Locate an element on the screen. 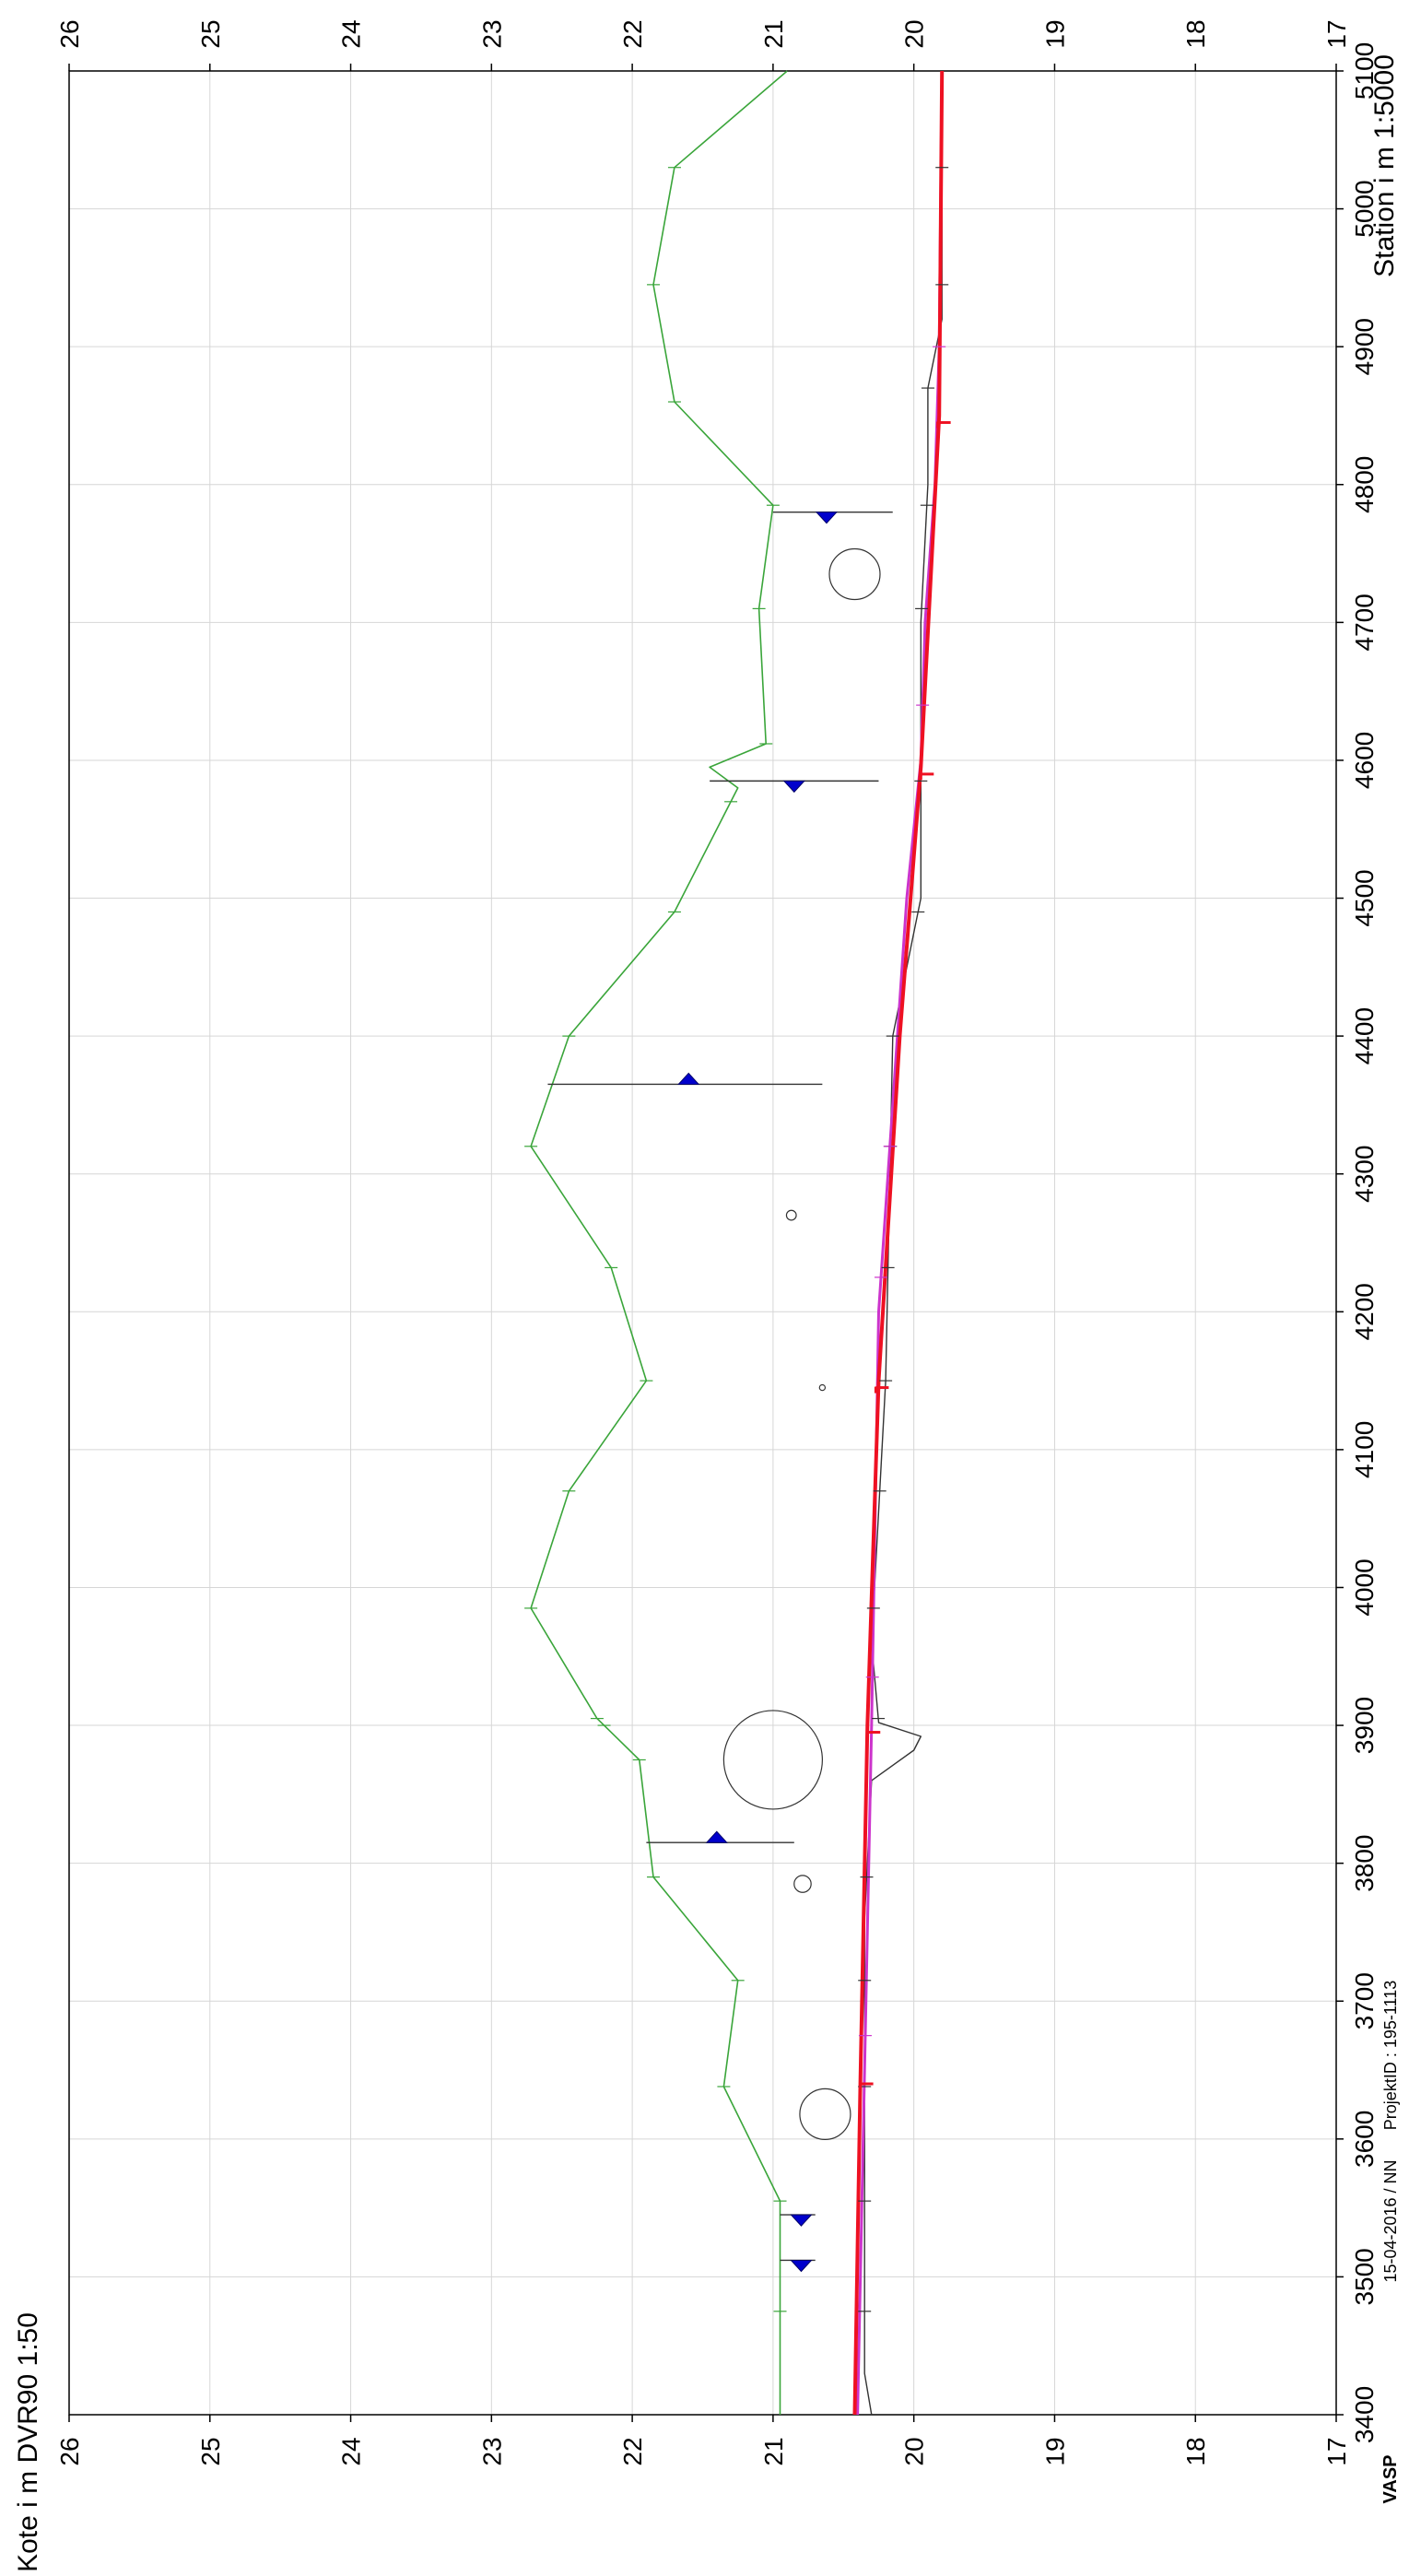  profile-line-magenta is located at coordinates (900, 1243).